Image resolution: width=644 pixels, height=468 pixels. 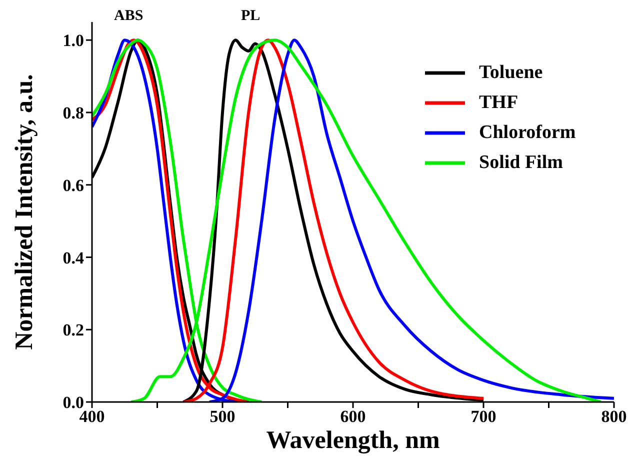 I want to click on y-tick-label: 0.4, so click(x=73, y=258).